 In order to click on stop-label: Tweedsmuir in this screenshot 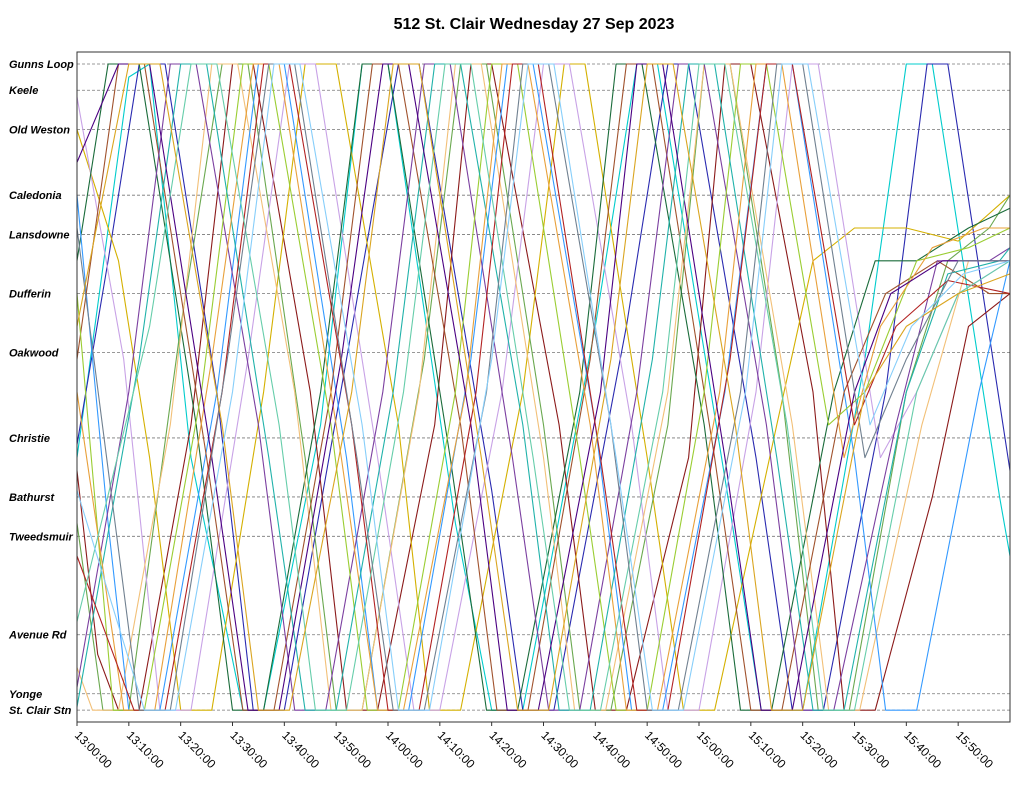, I will do `click(41, 537)`.